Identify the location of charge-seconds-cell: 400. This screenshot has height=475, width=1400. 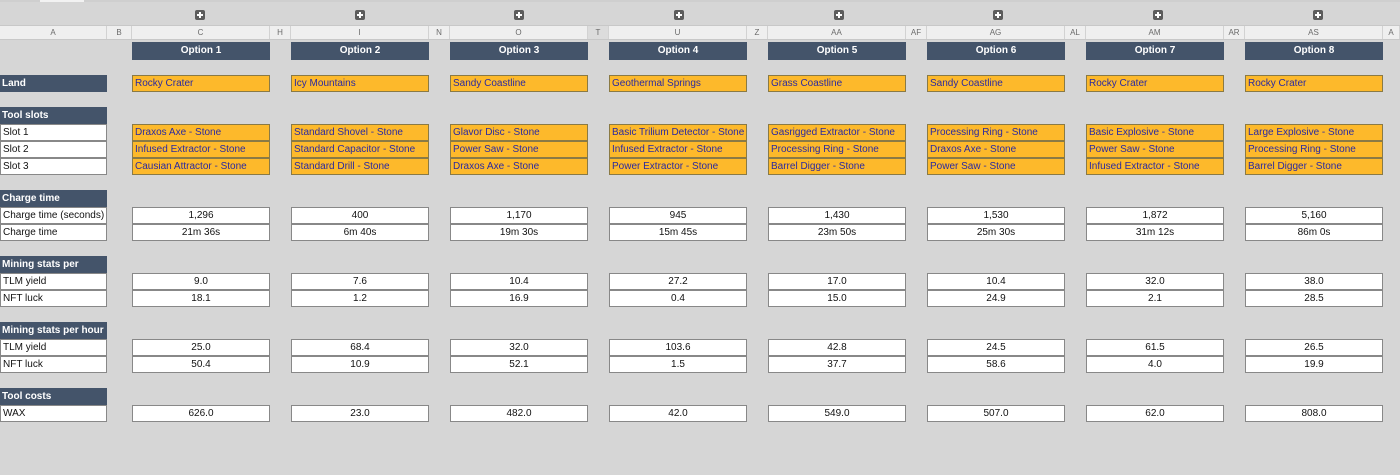
(360, 215).